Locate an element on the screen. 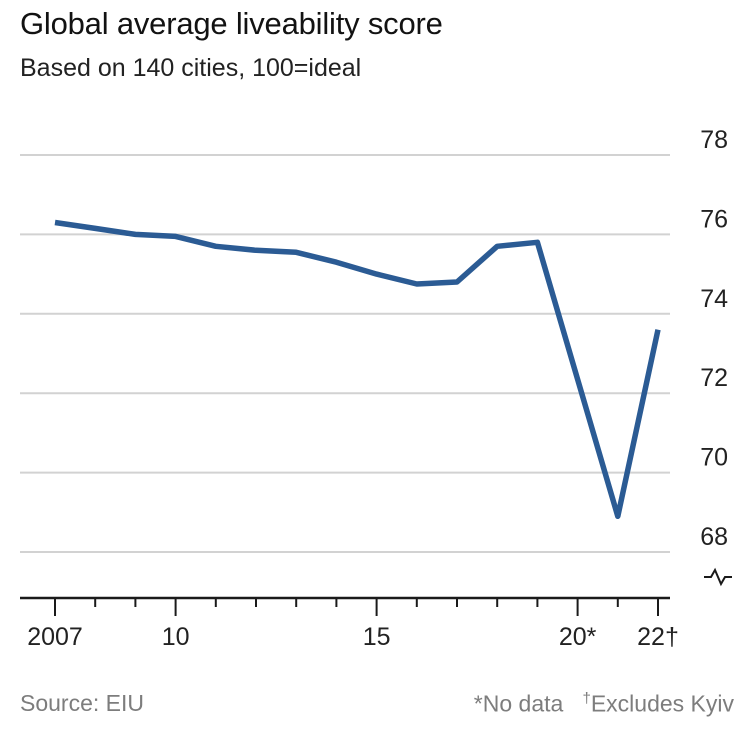 Image resolution: width=754 pixels, height=731 pixels. y-tick-label: 78 is located at coordinates (714, 140).